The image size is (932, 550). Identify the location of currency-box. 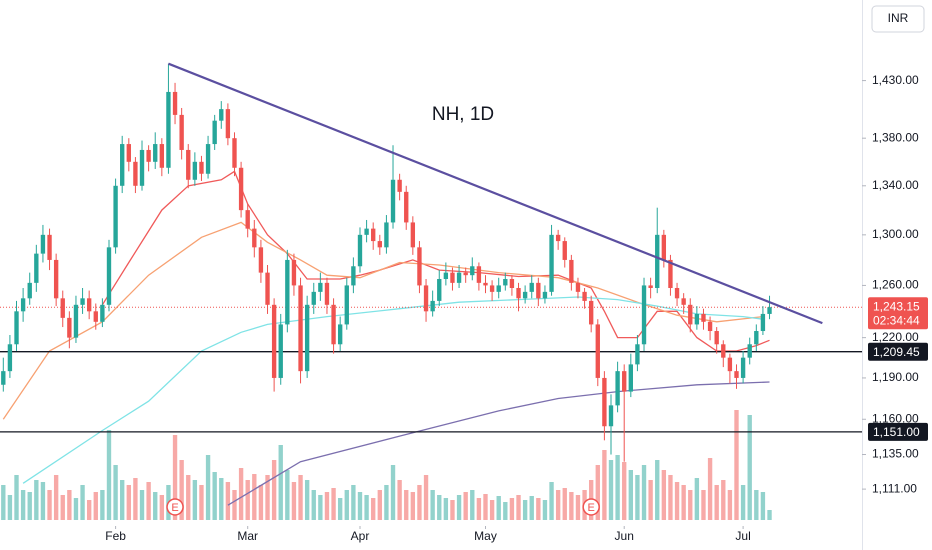
(898, 19).